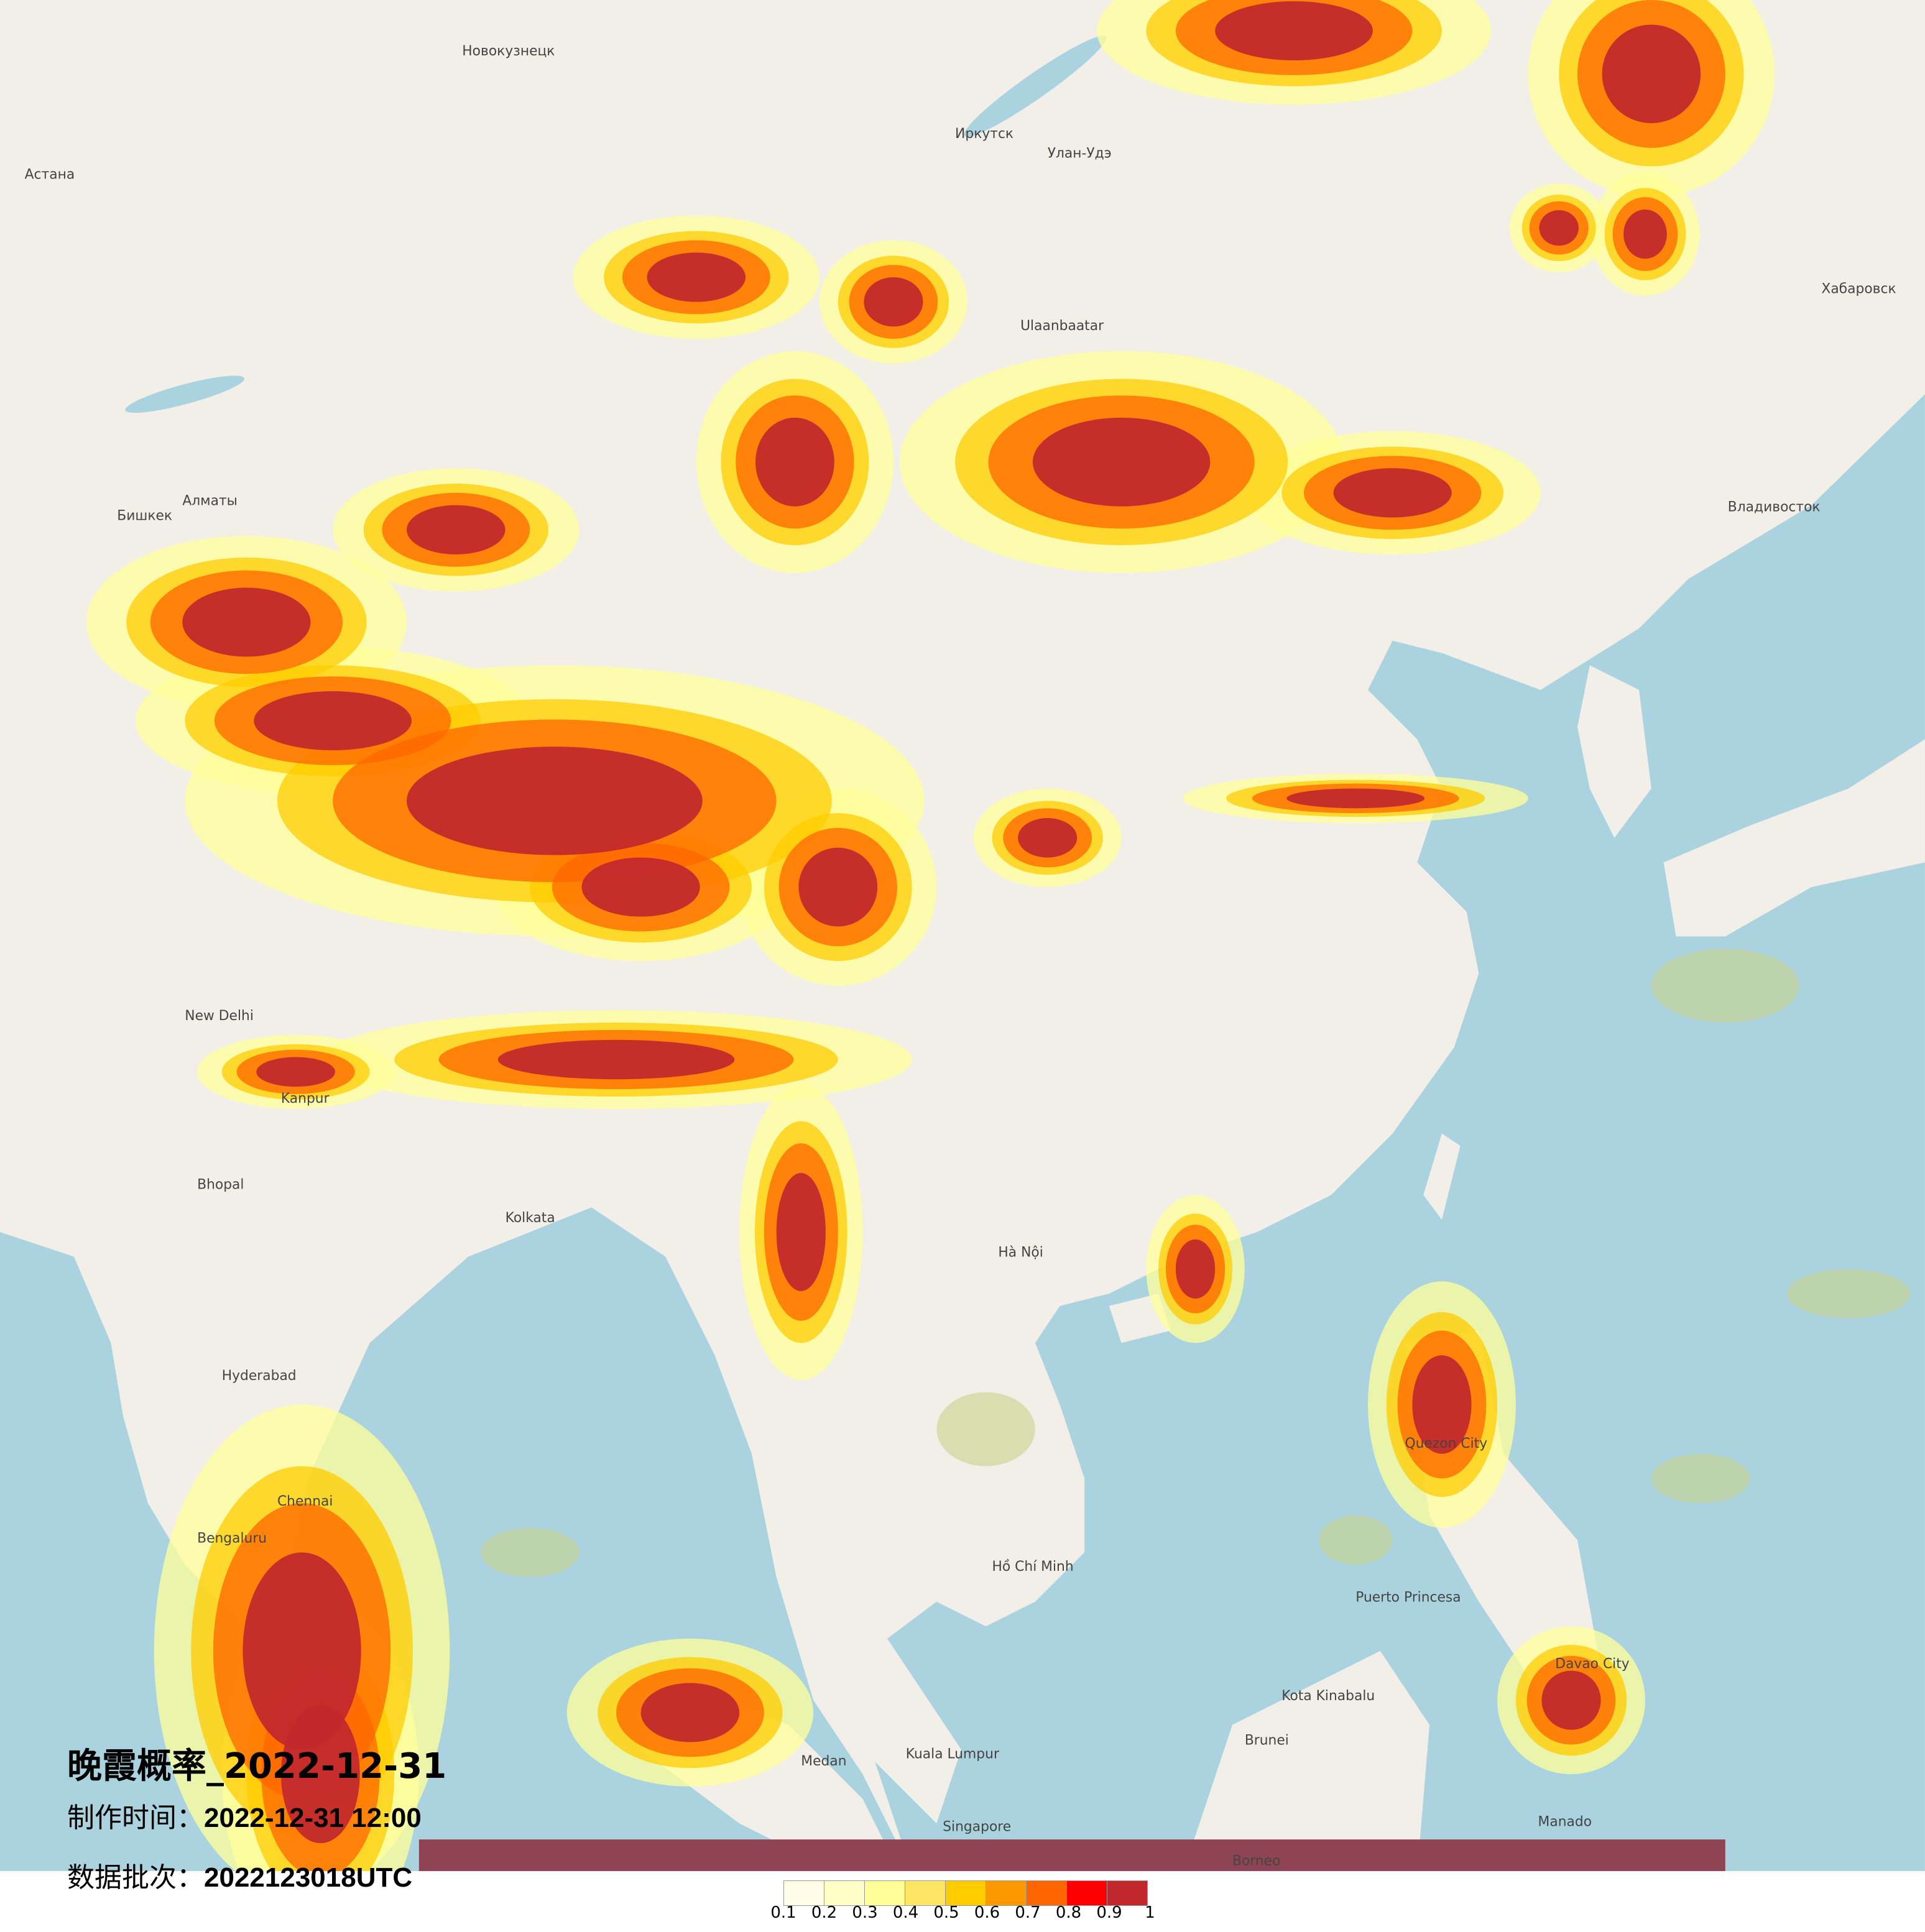  What do you see at coordinates (1080, 154) in the screenshot?
I see `place-label: Улан-Удэ` at bounding box center [1080, 154].